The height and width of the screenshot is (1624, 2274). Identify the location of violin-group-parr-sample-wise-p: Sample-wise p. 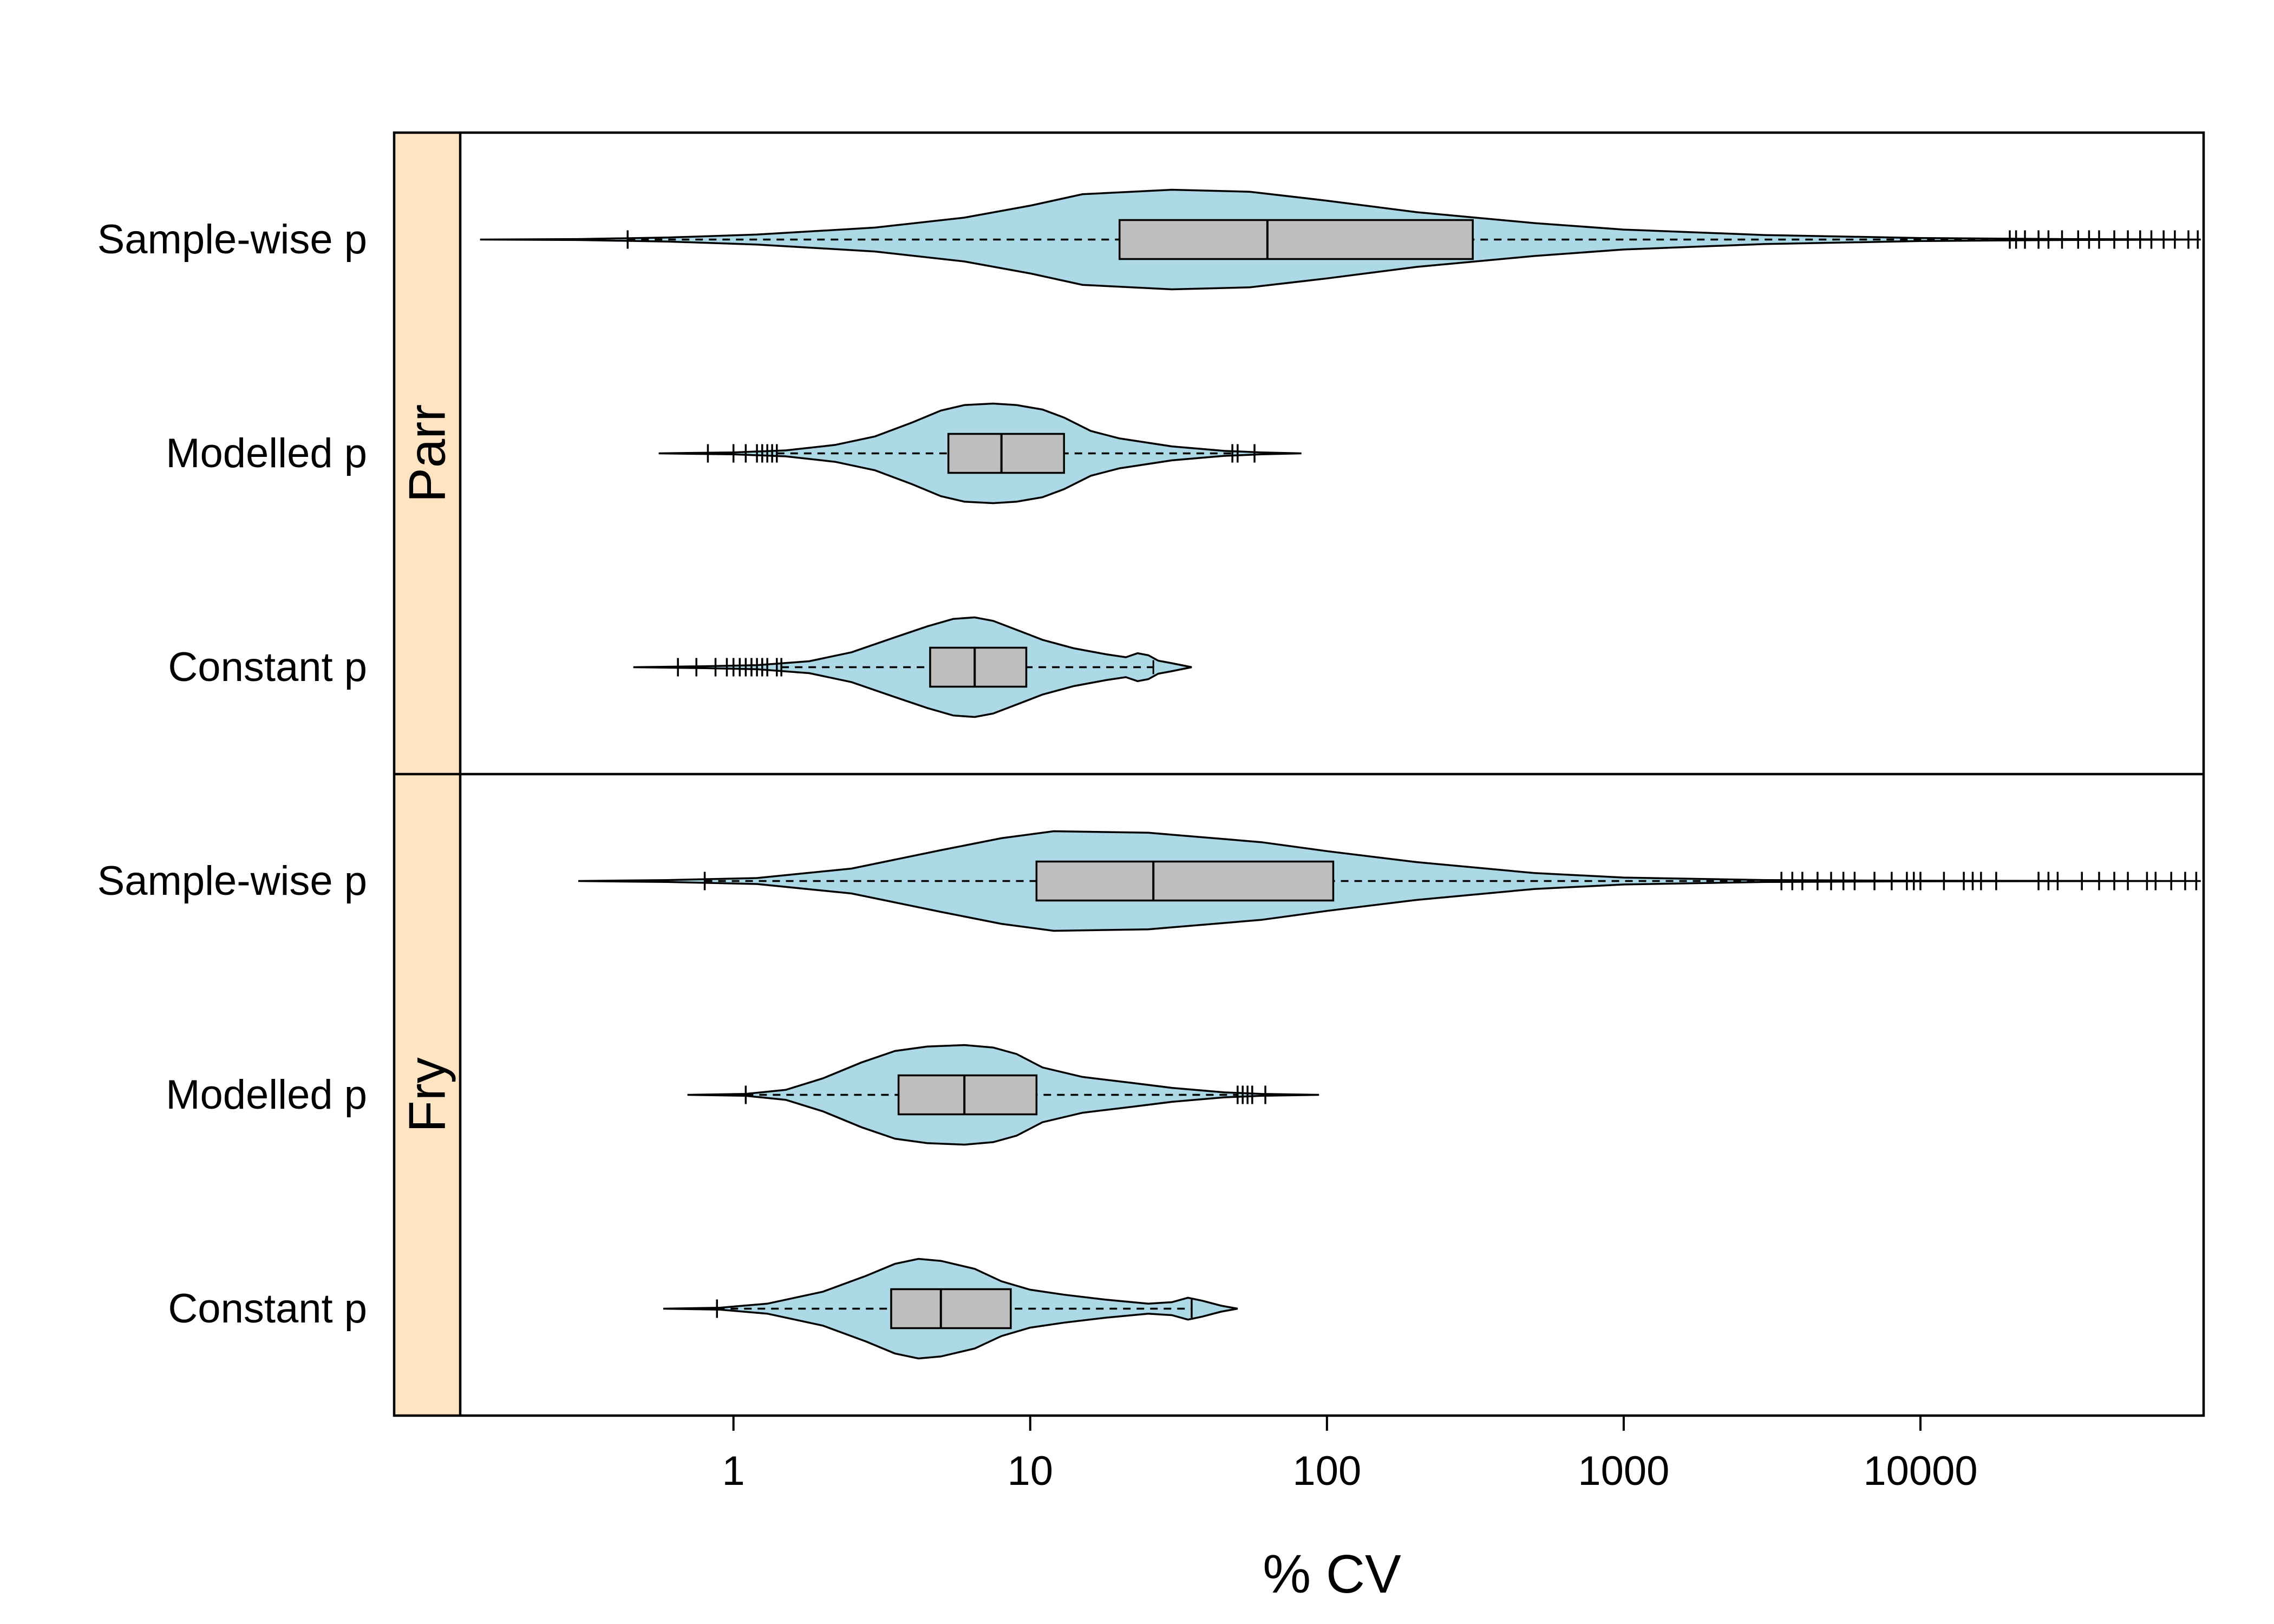
(1149, 239).